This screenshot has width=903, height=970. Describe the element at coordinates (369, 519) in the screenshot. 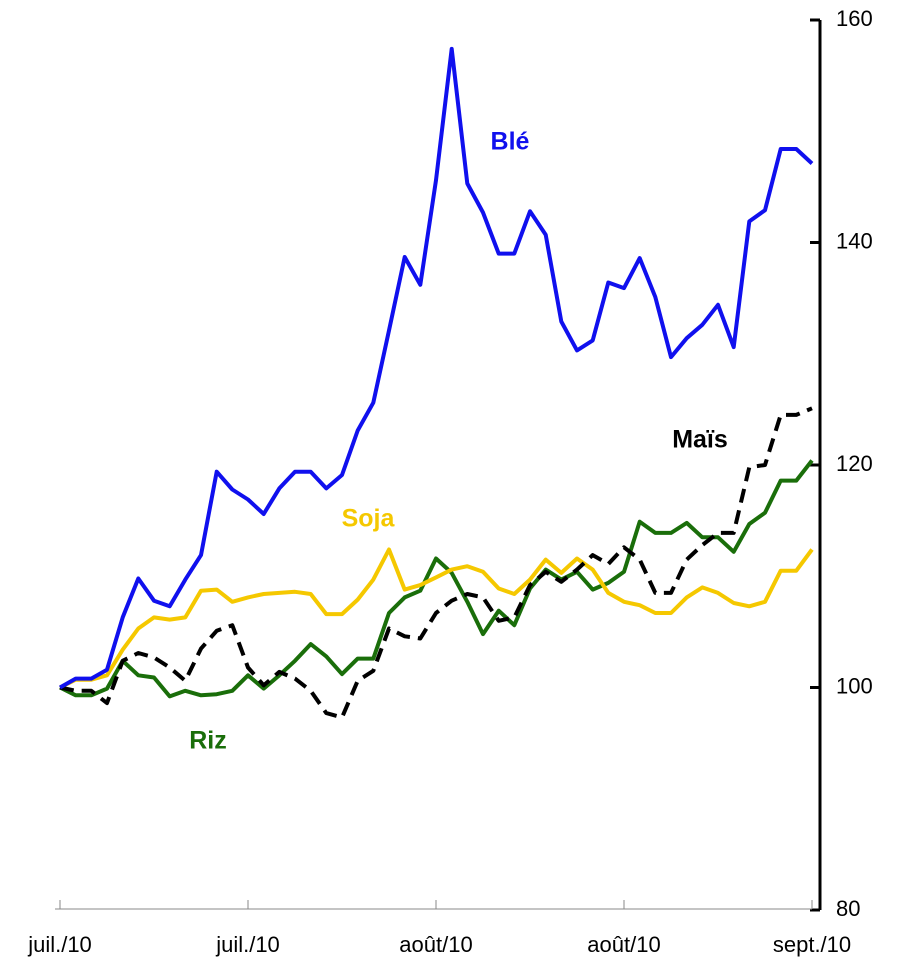

I see `series-label: Soja` at that location.